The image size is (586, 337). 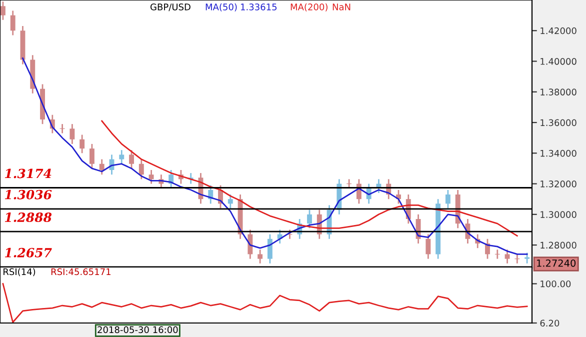 What do you see at coordinates (558, 122) in the screenshot?
I see `y-tick-label: 1.36000` at bounding box center [558, 122].